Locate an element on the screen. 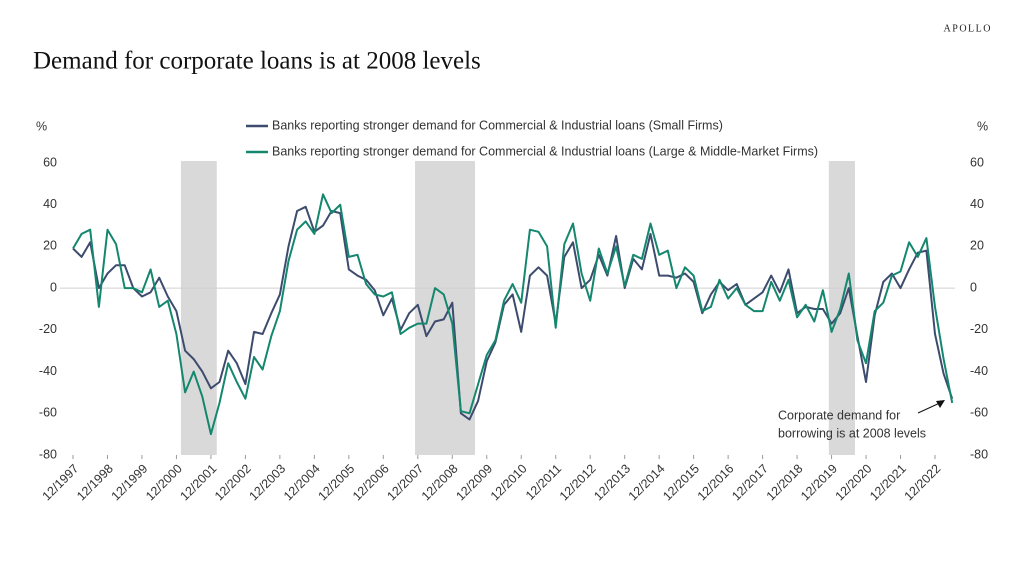  x-tick-label: 12/2018 is located at coordinates (785, 483).